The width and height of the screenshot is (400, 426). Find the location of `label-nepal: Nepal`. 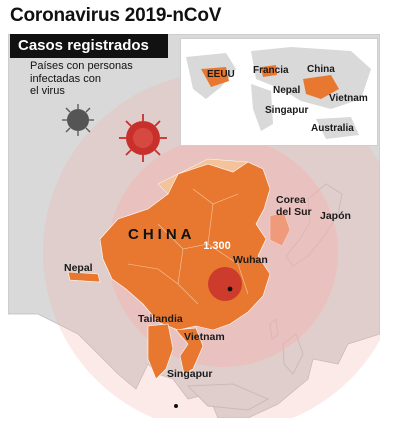

label-nepal: Nepal is located at coordinates (78, 268).